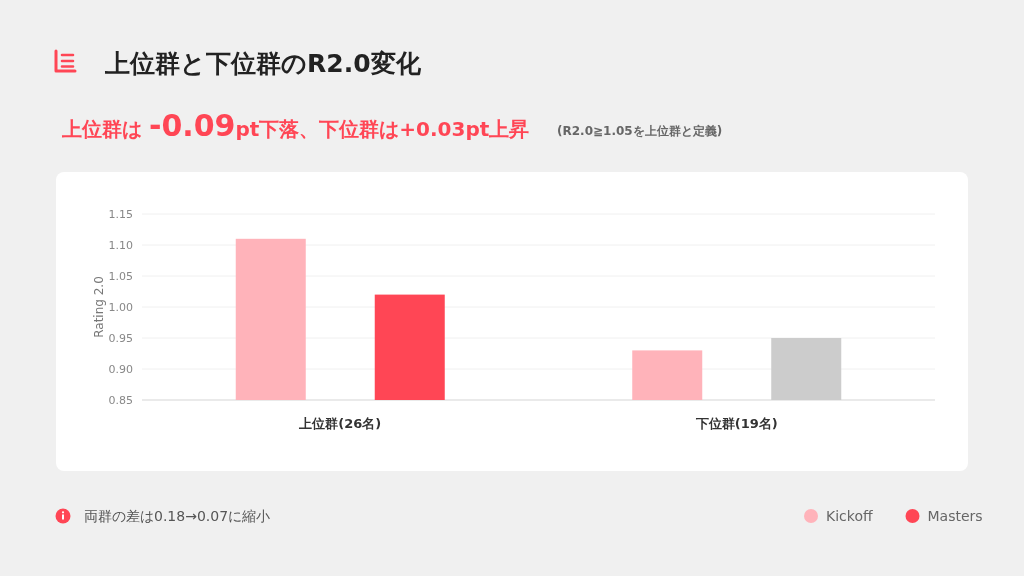  What do you see at coordinates (120, 338) in the screenshot?
I see `y-tick-label: 0.95` at bounding box center [120, 338].